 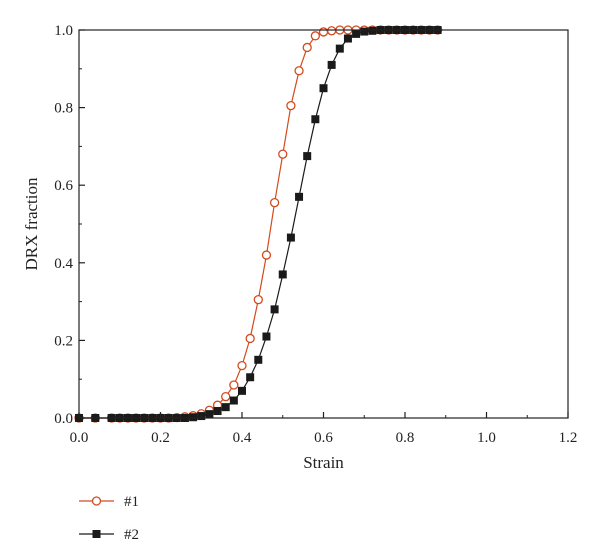 What do you see at coordinates (323, 462) in the screenshot?
I see `x-axis-title: Strain` at bounding box center [323, 462].